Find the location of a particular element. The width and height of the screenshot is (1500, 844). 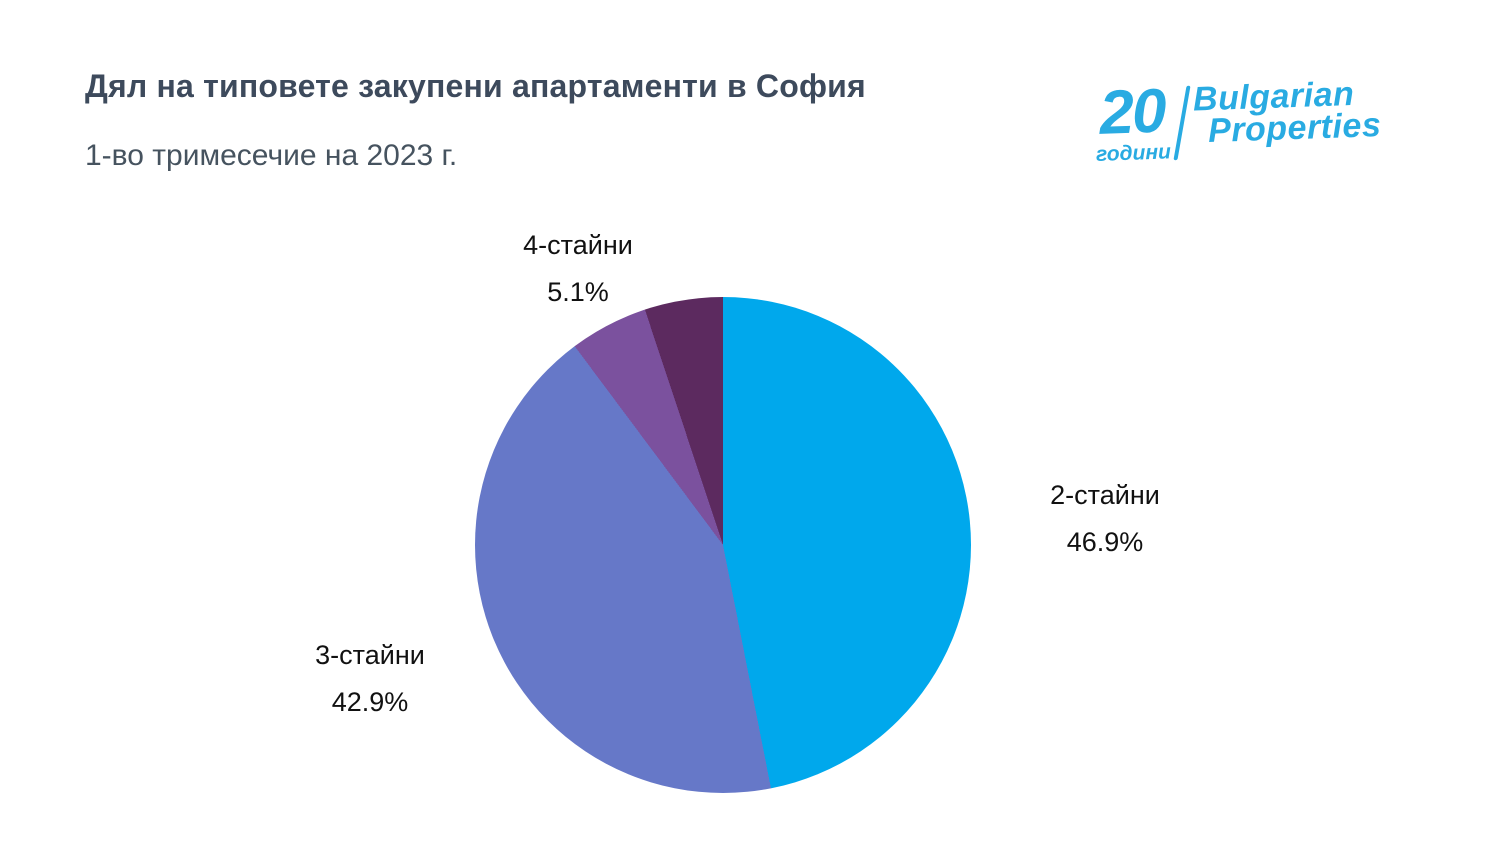

slice-label-2-rooms-pct: 46.9% is located at coordinates (1105, 542).